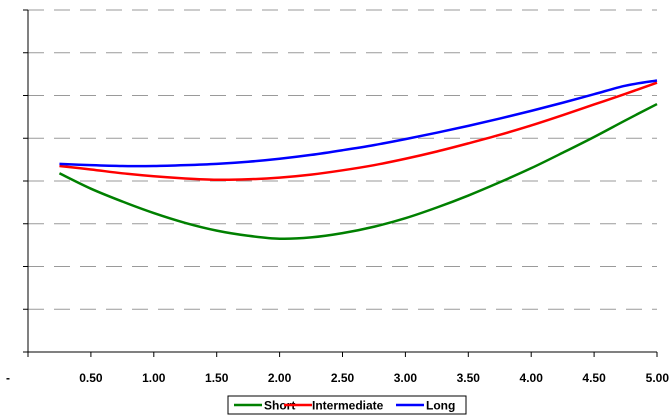 This screenshot has height=416, width=669. I want to click on legend-box, so click(347, 405).